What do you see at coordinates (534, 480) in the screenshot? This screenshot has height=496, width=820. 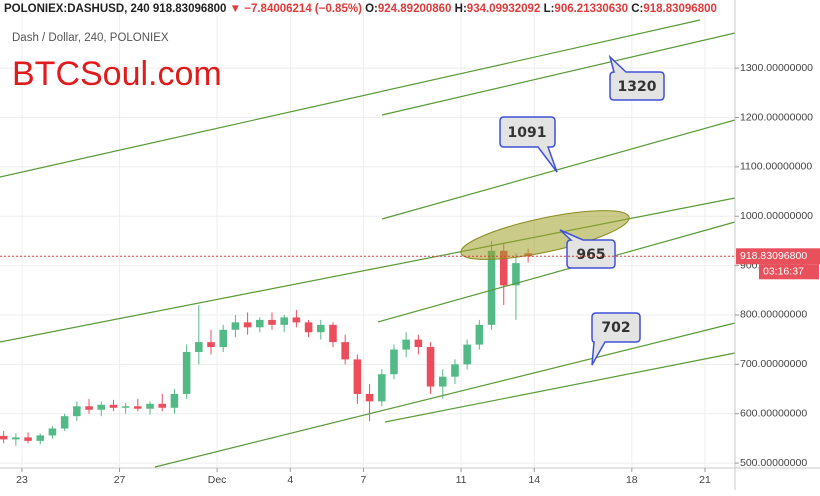 I see `x-tick-label: 14` at bounding box center [534, 480].